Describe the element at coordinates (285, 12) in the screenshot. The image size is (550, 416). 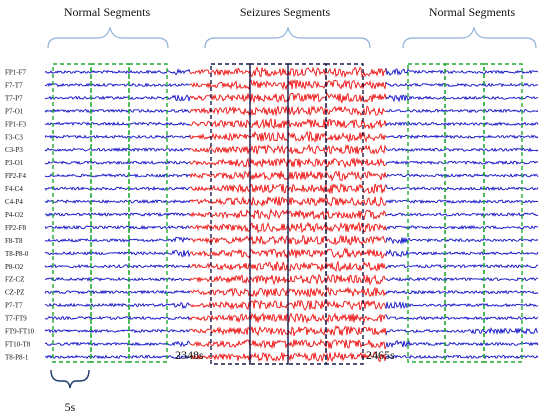
I see `seizure-segments-title: Seizures Segments` at that location.